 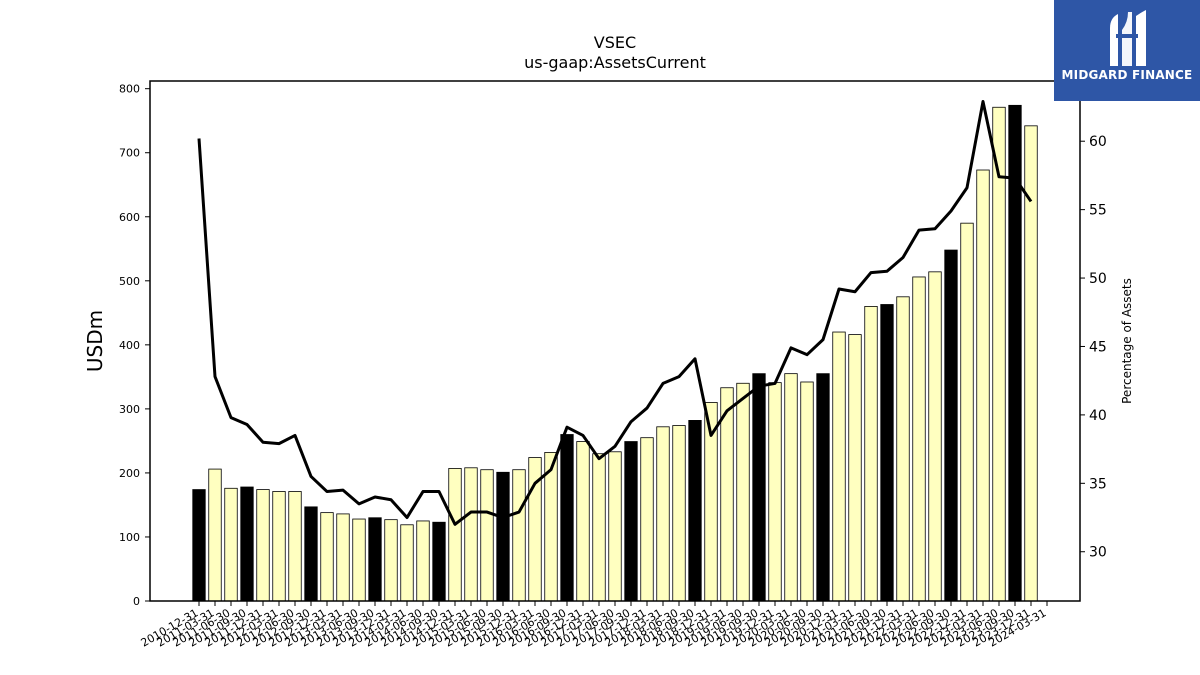 I want to click on y-tick-label: 300, so click(x=129, y=409).